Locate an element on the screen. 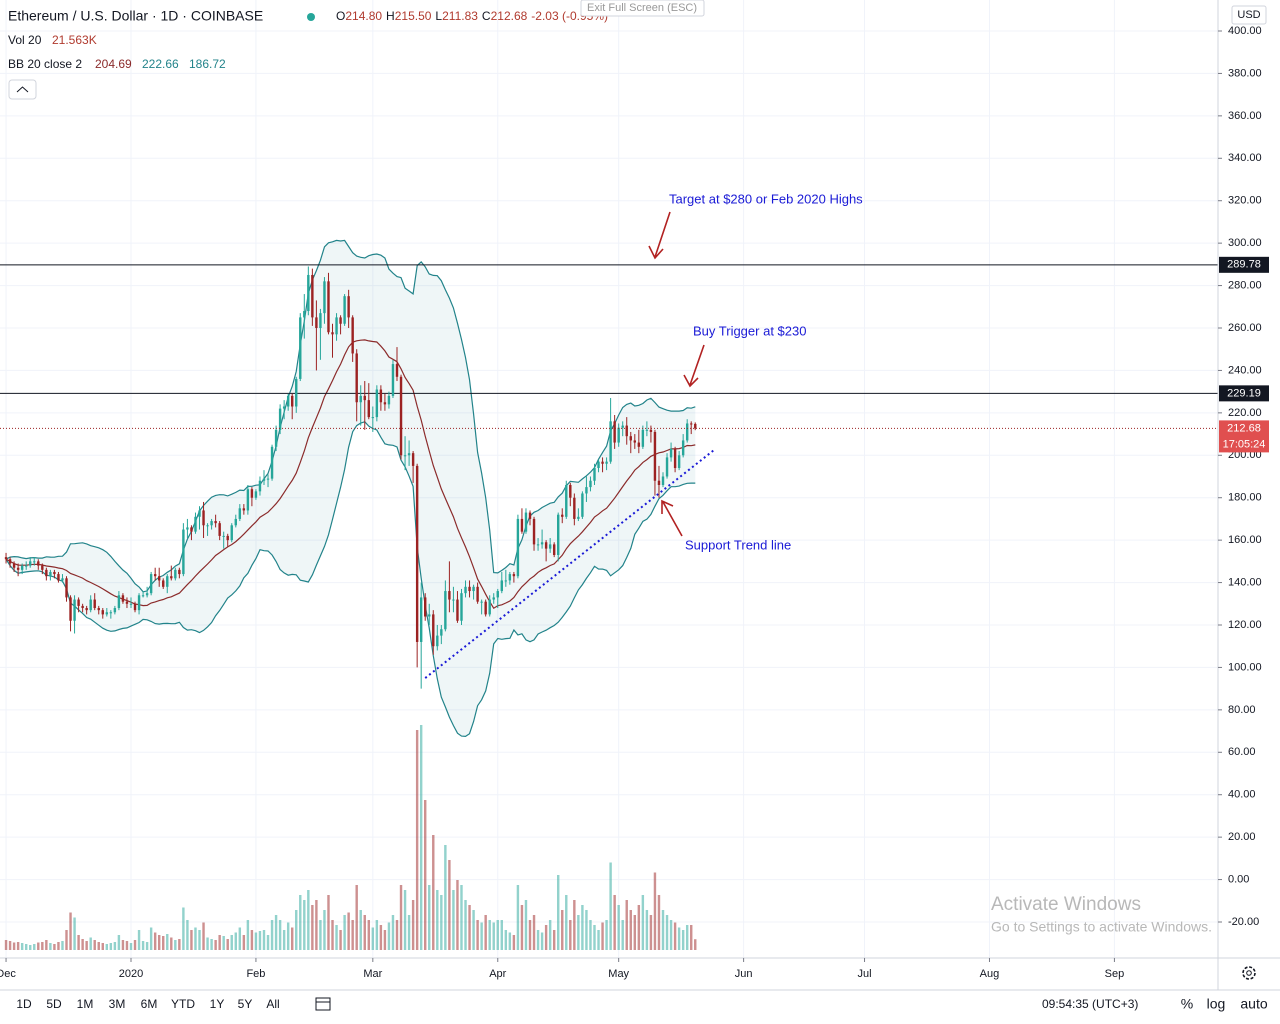 The image size is (1280, 1024). y-tick-label: -20.00 is located at coordinates (1243, 922).